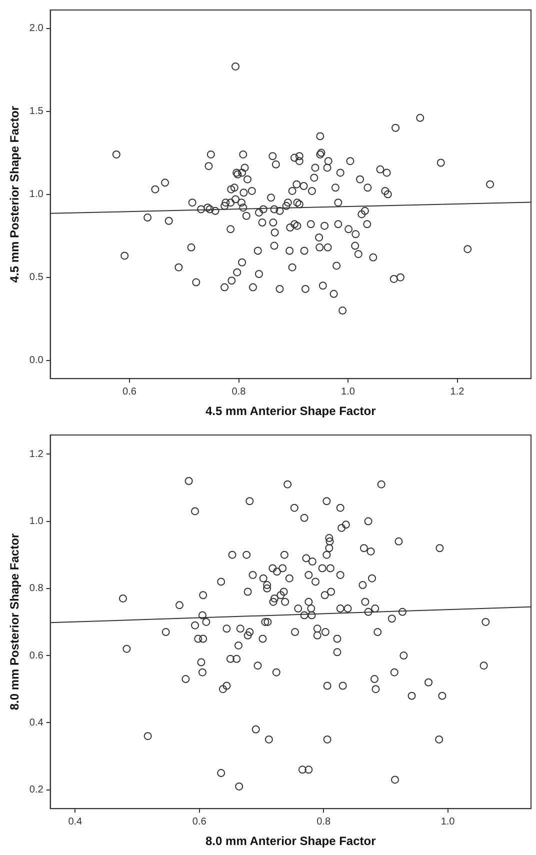 The image size is (536, 855). I want to click on y-tick-label: 2.0, so click(36, 28).